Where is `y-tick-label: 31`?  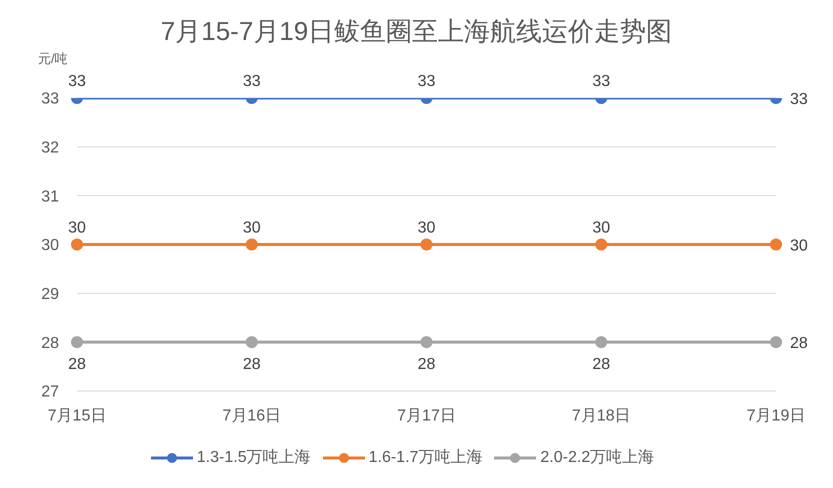
y-tick-label: 31 is located at coordinates (50, 197).